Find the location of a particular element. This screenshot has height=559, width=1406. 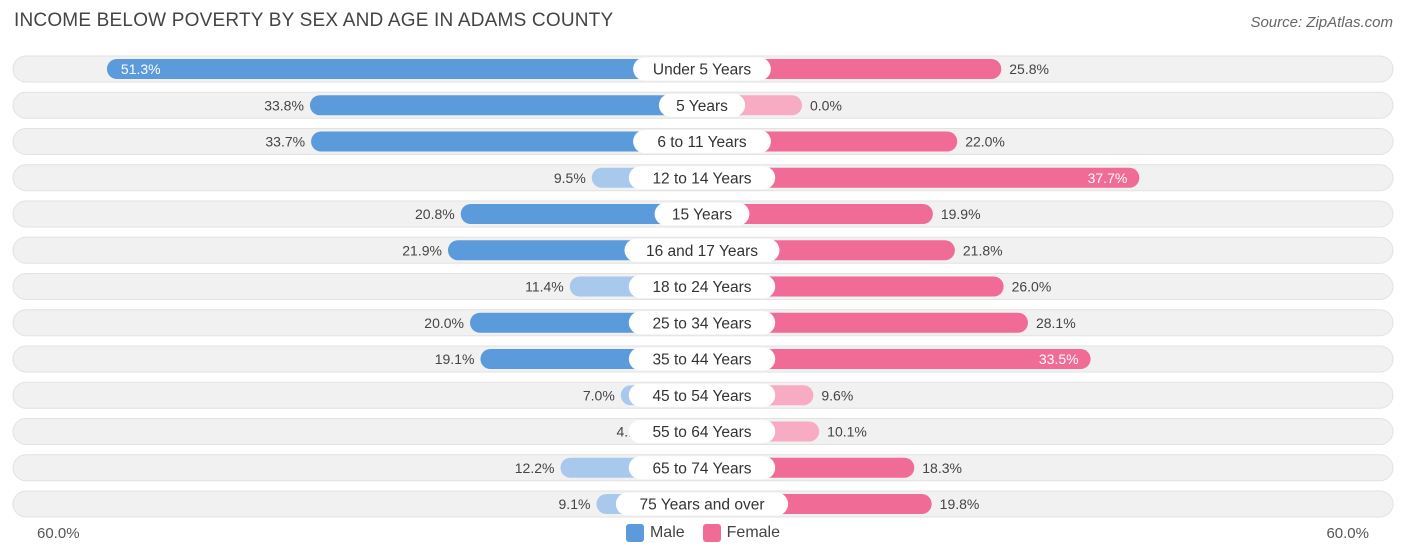

legend-female: Female is located at coordinates (741, 533).